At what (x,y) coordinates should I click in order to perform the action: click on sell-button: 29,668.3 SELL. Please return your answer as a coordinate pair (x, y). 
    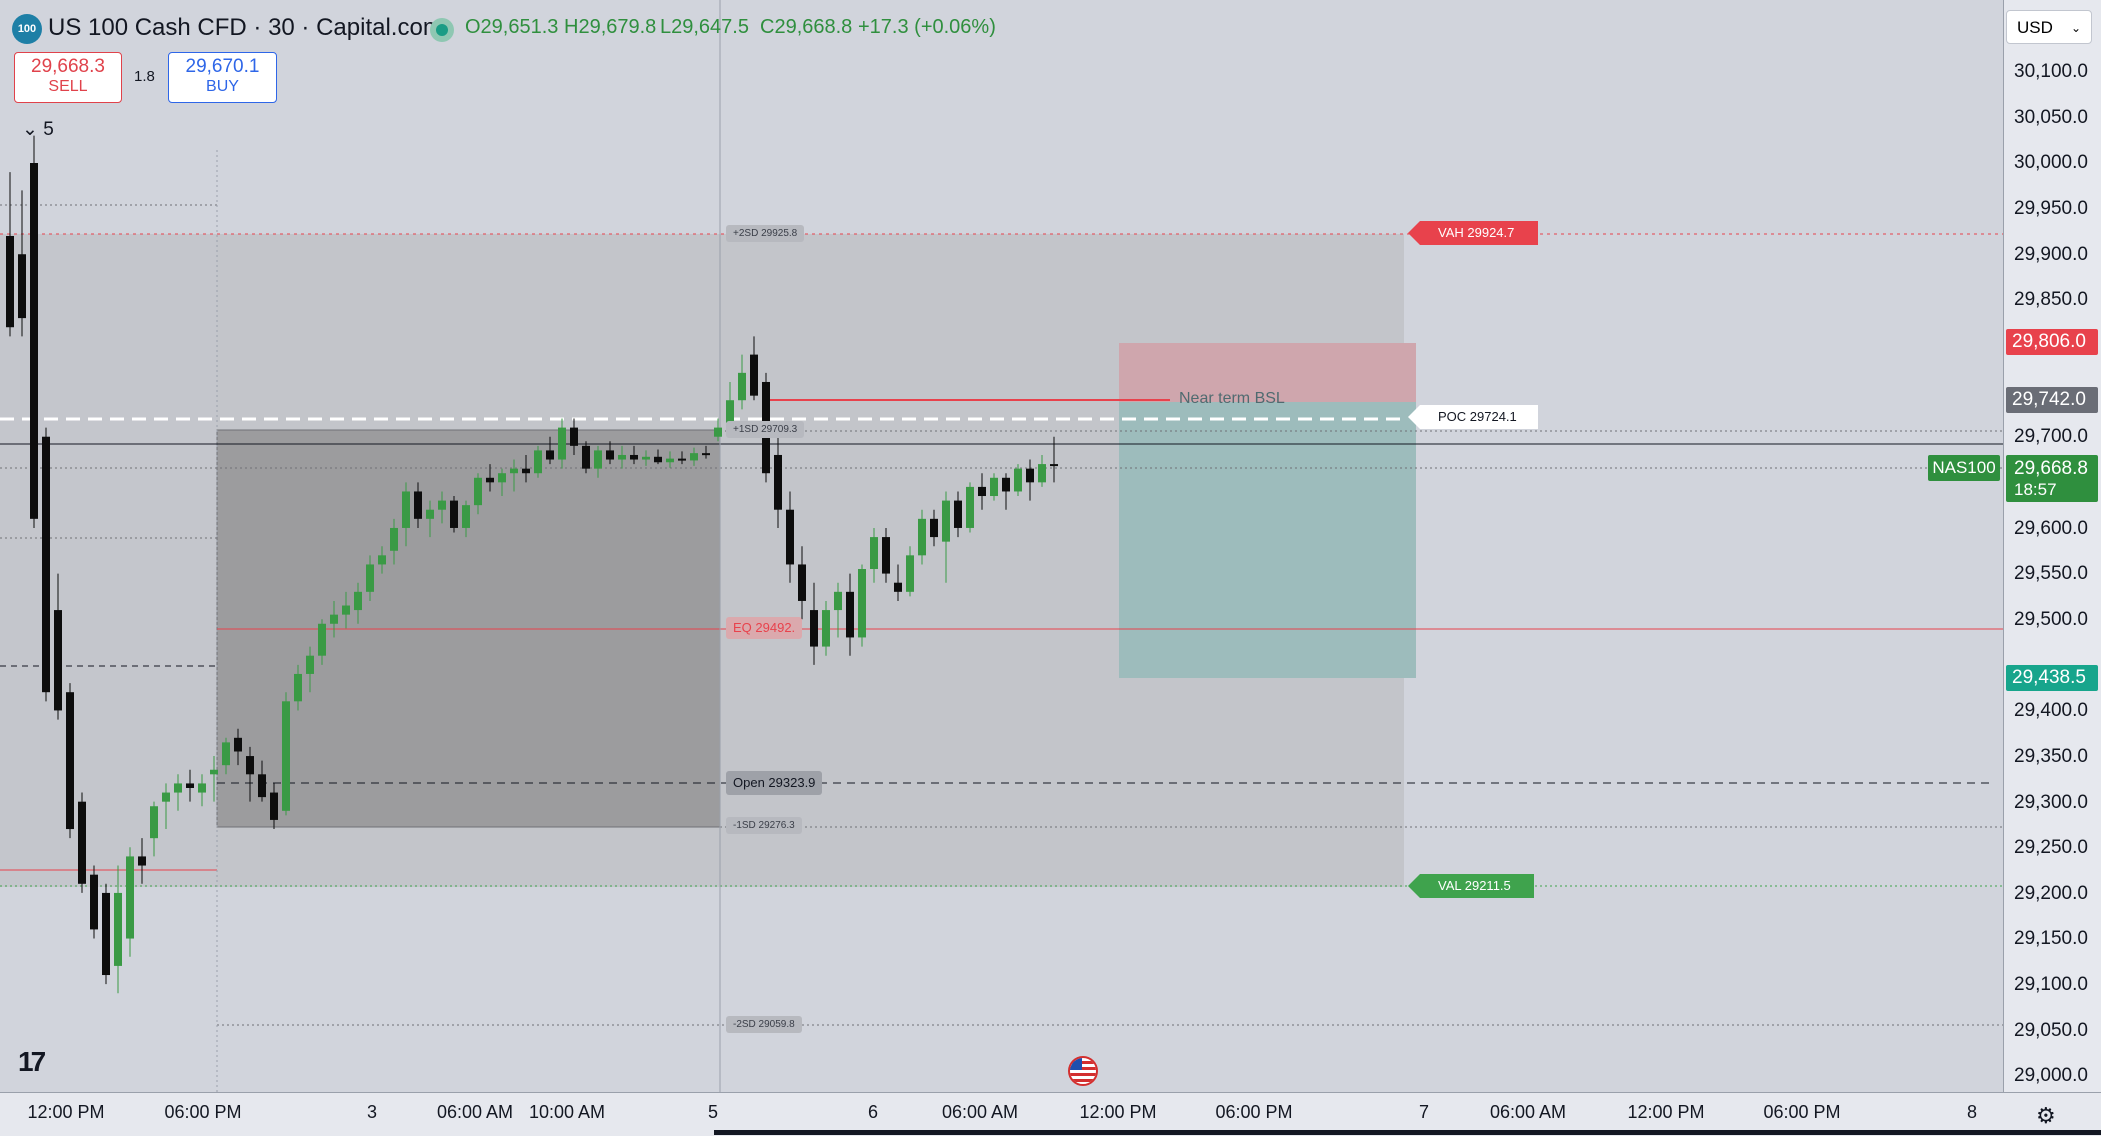
    Looking at the image, I should click on (68, 77).